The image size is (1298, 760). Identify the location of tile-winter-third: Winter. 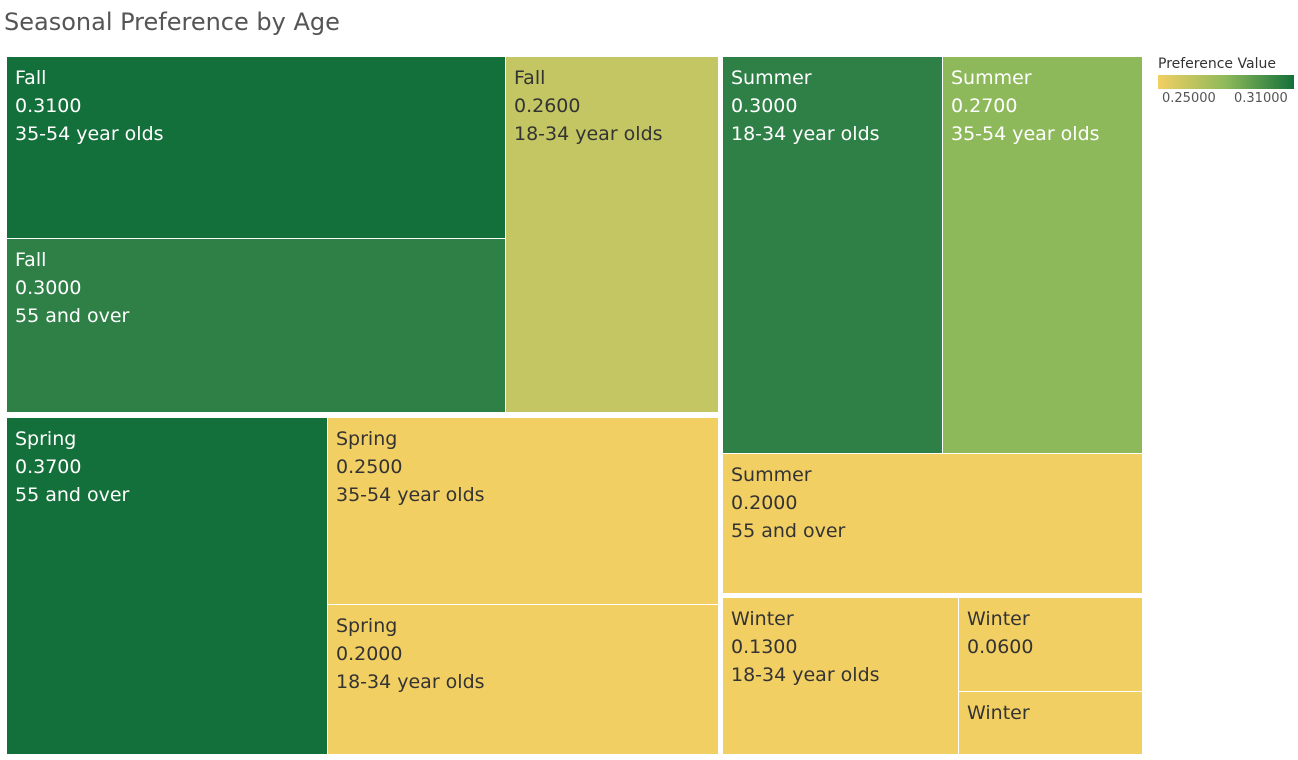
(1050, 723).